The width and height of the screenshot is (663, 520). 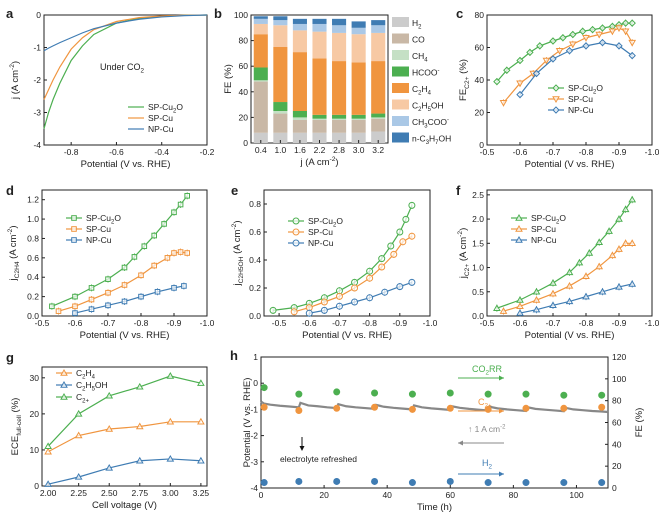 I want to click on c-x-tick-label: -0.5, so click(x=487, y=152).